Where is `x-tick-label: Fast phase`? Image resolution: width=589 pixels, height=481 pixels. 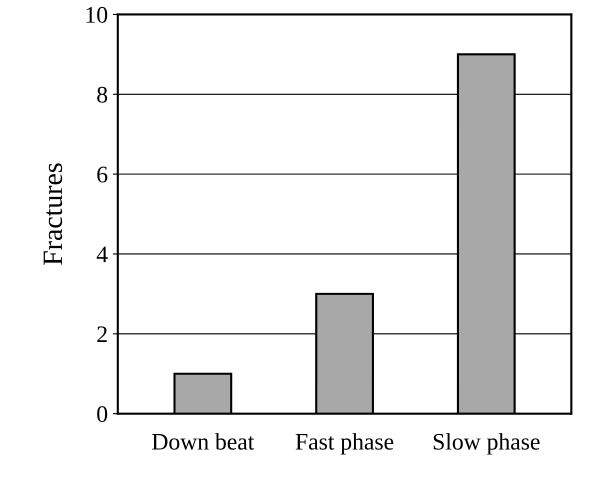 x-tick-label: Fast phase is located at coordinates (345, 444).